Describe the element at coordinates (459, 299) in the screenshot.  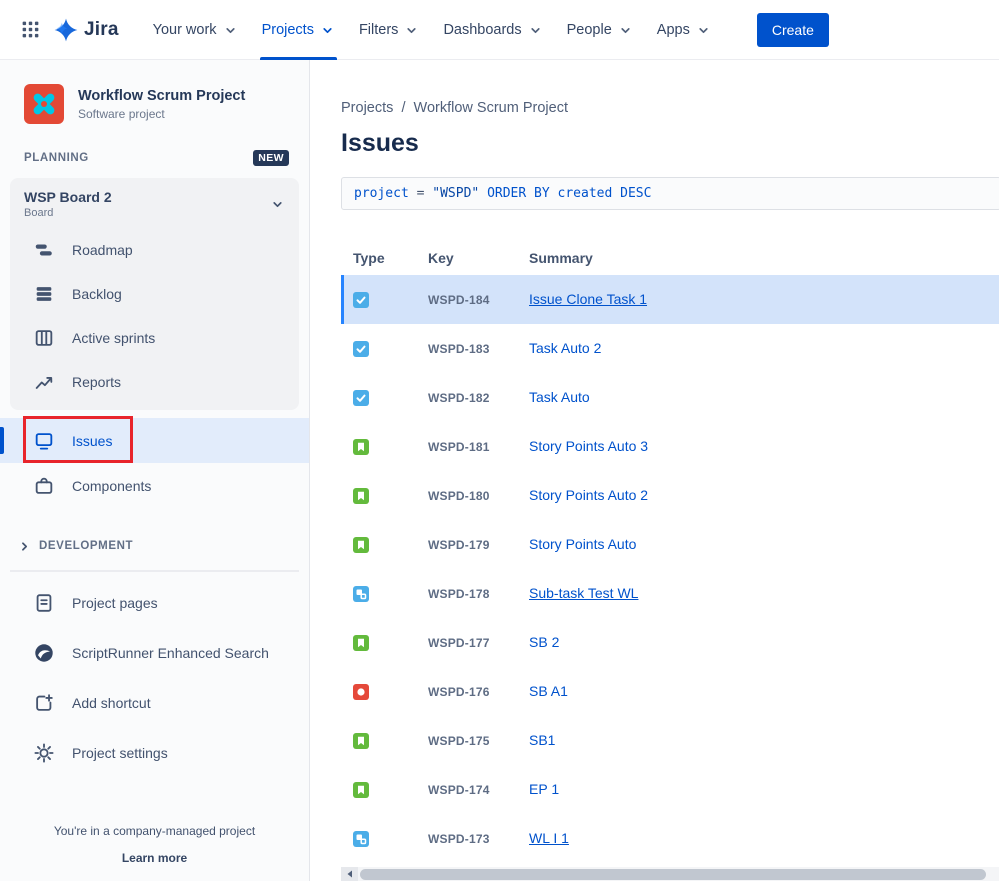
I see `issue-key: WSPD-184` at that location.